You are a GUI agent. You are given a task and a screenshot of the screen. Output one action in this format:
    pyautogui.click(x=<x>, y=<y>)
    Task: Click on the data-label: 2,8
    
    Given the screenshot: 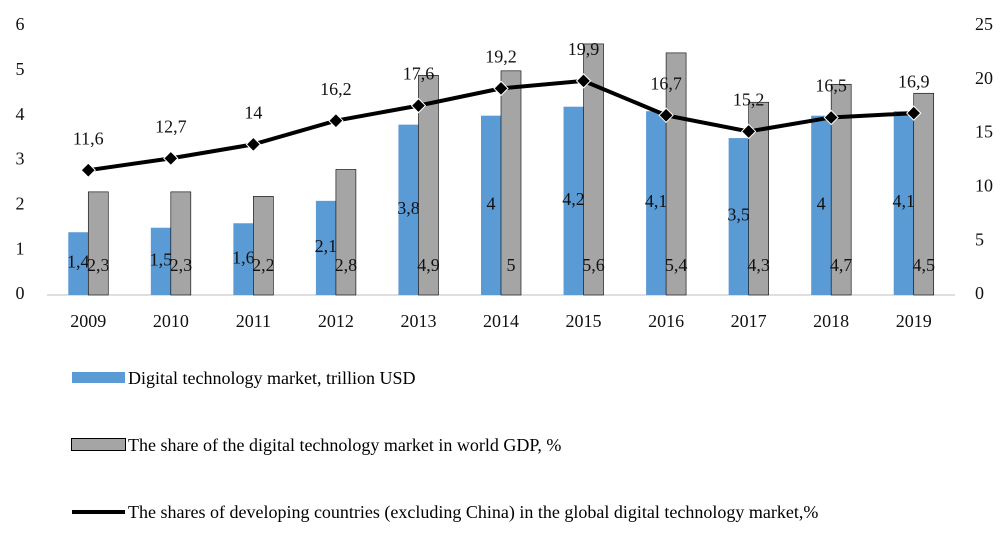 What is the action you would take?
    pyautogui.click(x=346, y=265)
    